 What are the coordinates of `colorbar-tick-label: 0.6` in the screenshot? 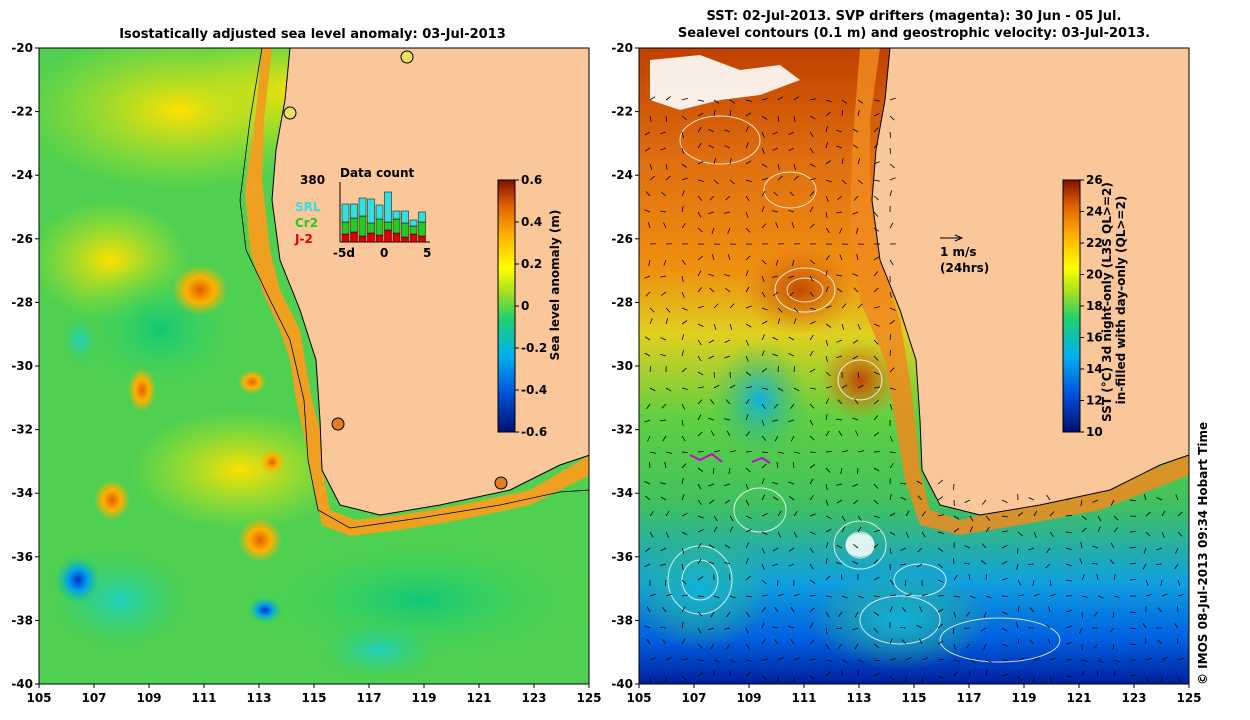 It's located at (531, 180).